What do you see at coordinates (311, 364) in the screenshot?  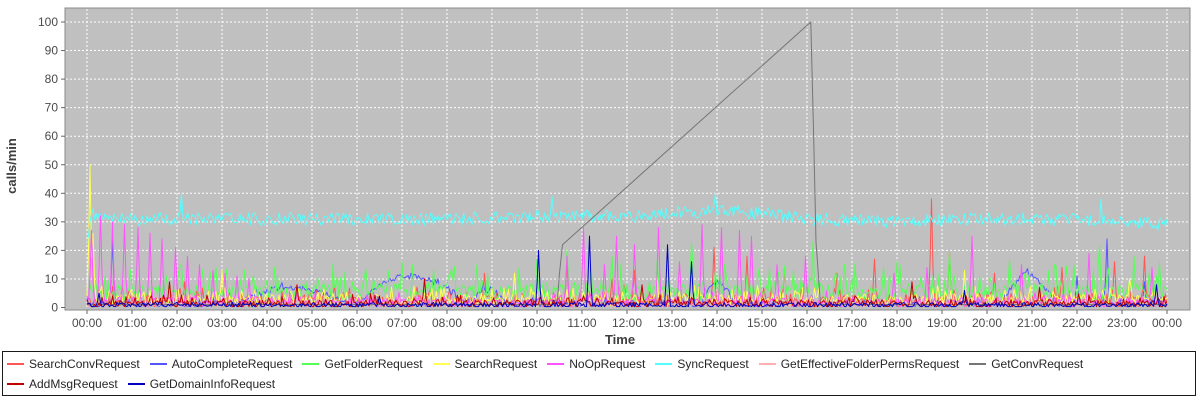 I see `legend-swatch-GetFolderRequest` at bounding box center [311, 364].